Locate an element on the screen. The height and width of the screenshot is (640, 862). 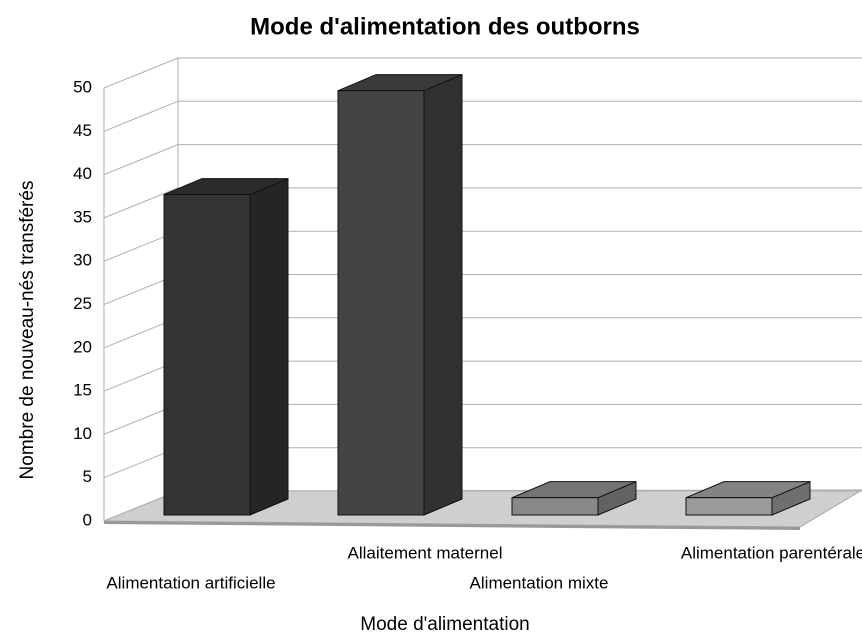
y-tick-label: 30 is located at coordinates (82, 260).